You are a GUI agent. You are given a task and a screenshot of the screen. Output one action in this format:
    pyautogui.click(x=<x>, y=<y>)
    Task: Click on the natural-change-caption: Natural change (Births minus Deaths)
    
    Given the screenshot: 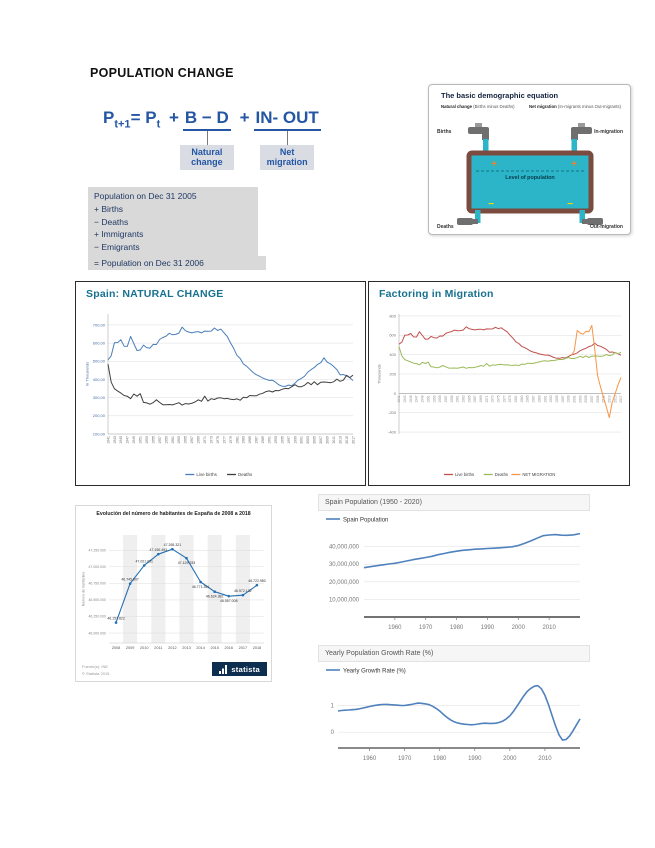 What is the action you would take?
    pyautogui.click(x=478, y=106)
    